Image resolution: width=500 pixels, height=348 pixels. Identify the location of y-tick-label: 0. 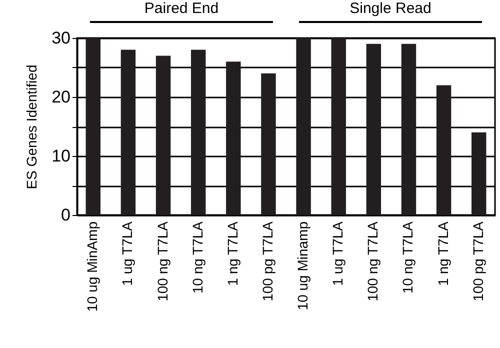
(65, 215).